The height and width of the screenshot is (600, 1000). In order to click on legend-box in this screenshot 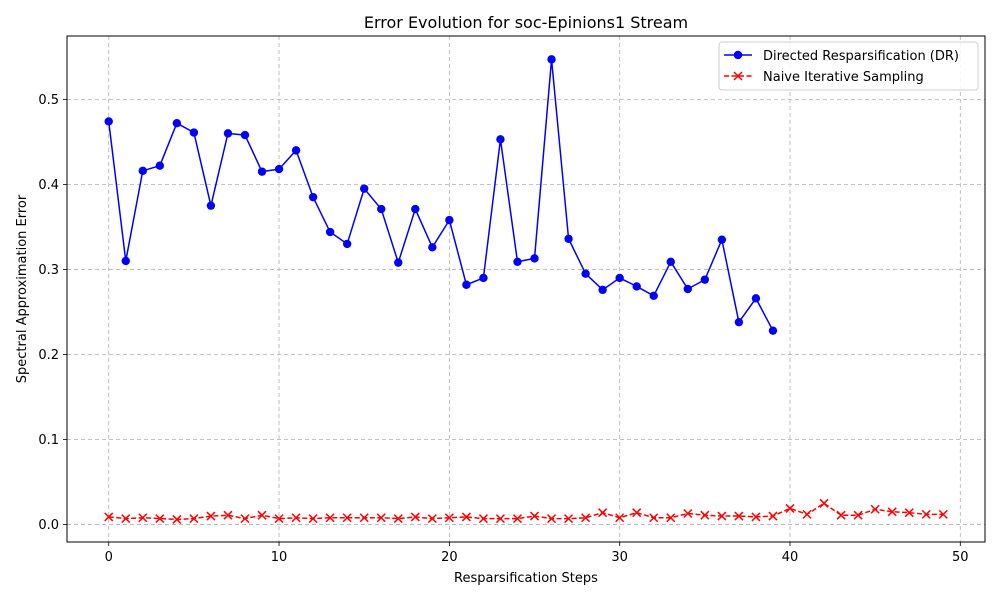, I will do `click(848, 66)`.